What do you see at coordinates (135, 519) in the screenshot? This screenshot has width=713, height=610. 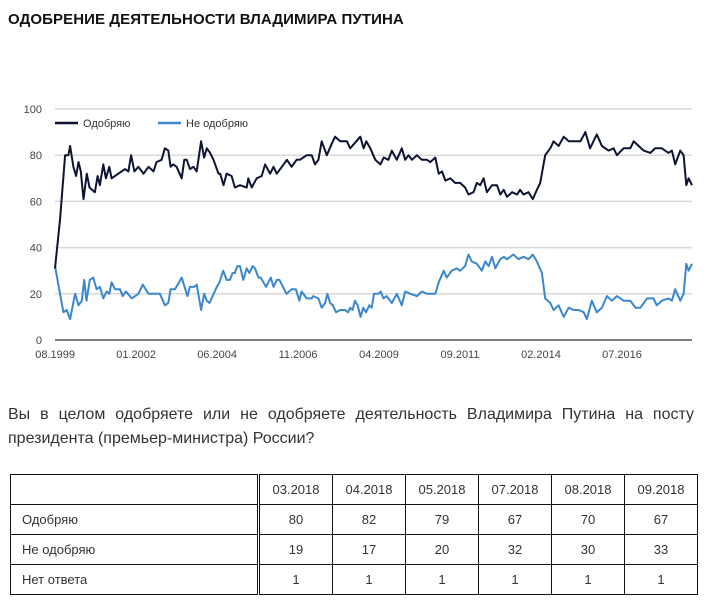 I see `row-label: Одобряю` at bounding box center [135, 519].